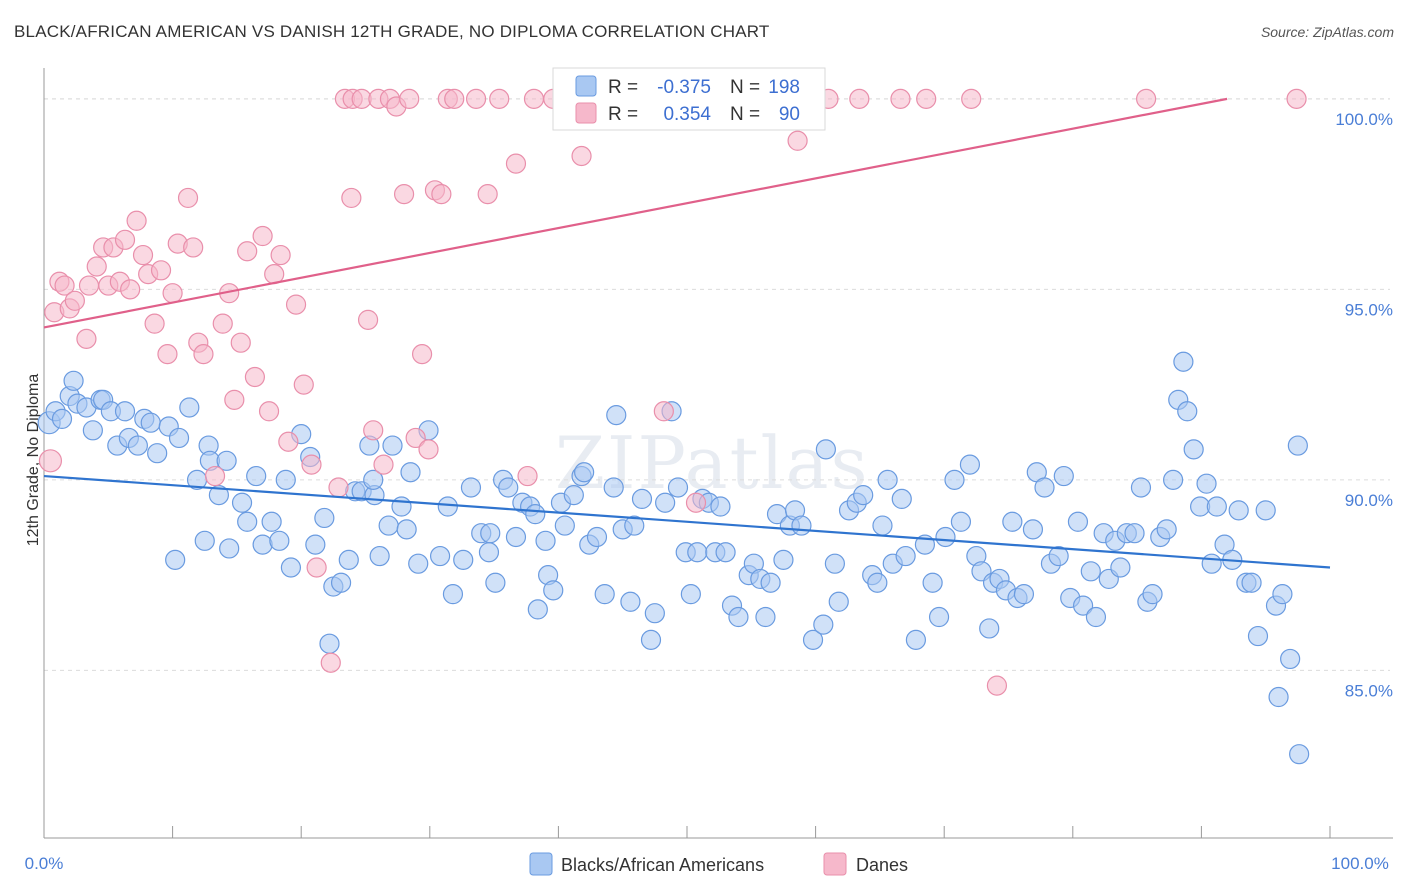  I want to click on x-tick-label: 100.0%, so click(1360, 863).